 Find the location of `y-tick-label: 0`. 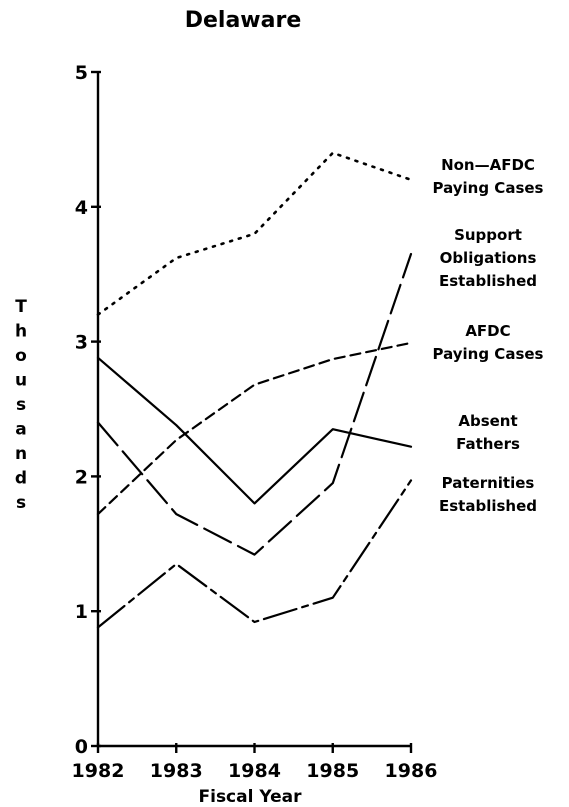

y-tick-label: 0 is located at coordinates (81, 747).